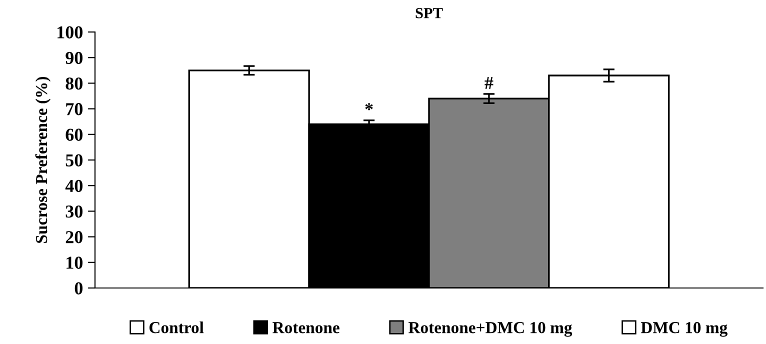  Describe the element at coordinates (70, 32) in the screenshot. I see `y-tick-label: 100` at that location.